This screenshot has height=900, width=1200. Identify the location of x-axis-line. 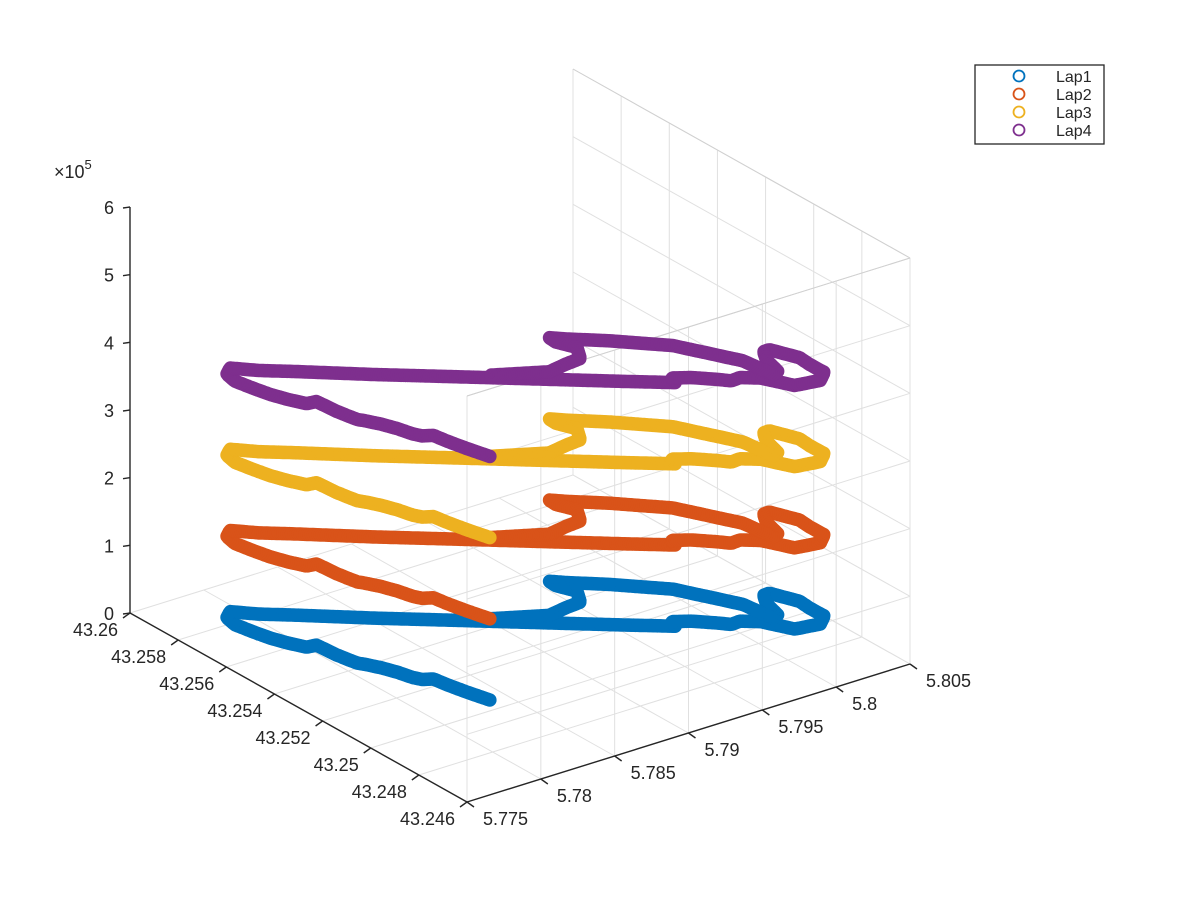
(298, 707).